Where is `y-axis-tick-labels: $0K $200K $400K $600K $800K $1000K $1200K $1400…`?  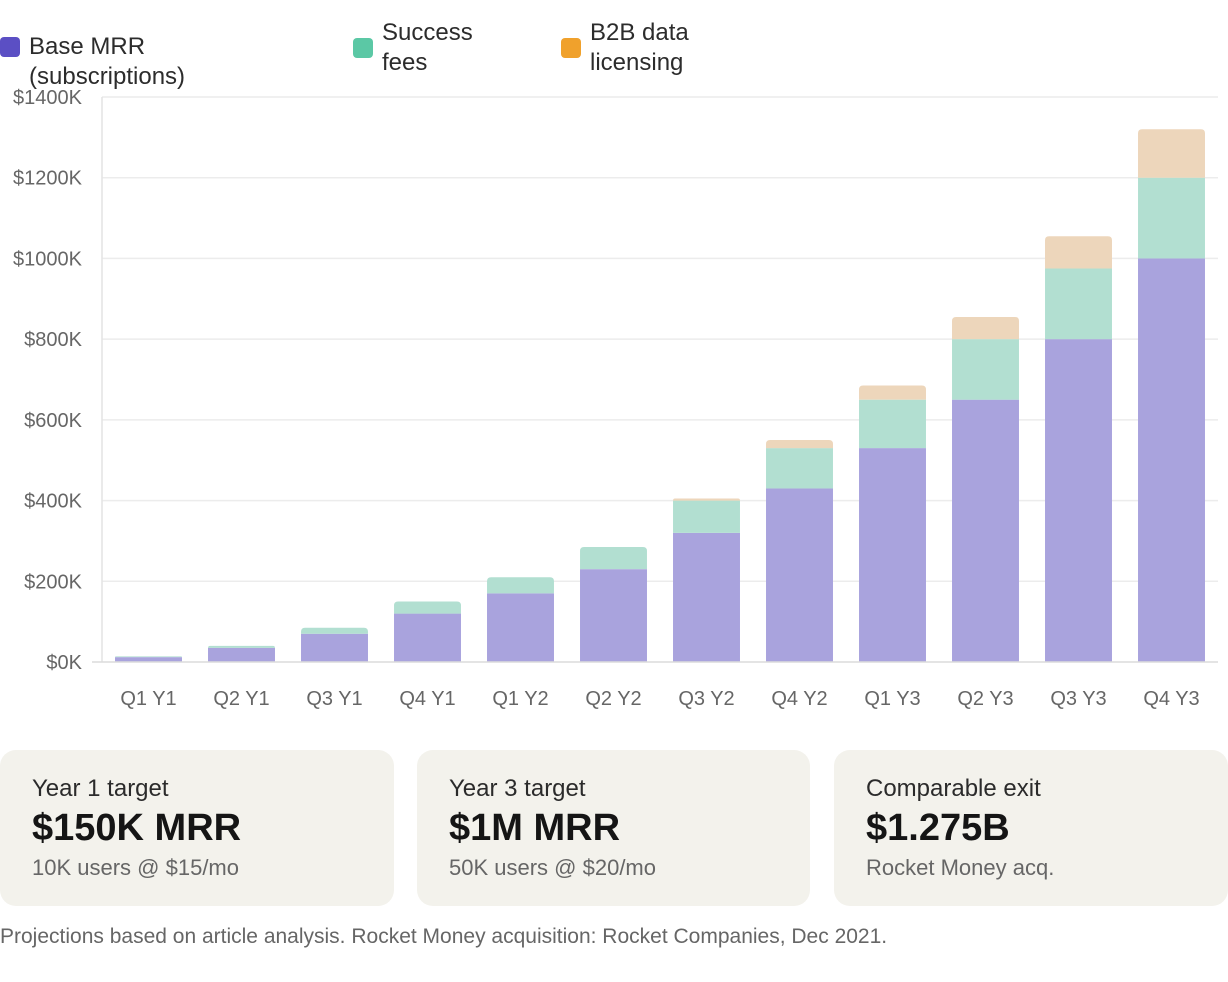
y-axis-tick-labels: $0K $200K $400K $600K $800K $1000K $1200K $1400… is located at coordinates (48, 380).